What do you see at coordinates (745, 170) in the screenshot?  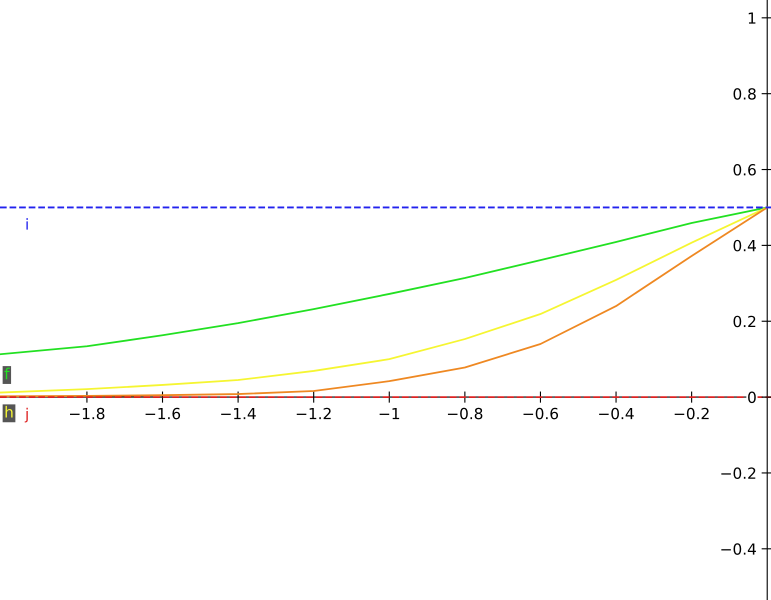 I see `y-tick-label: 0.6` at bounding box center [745, 170].